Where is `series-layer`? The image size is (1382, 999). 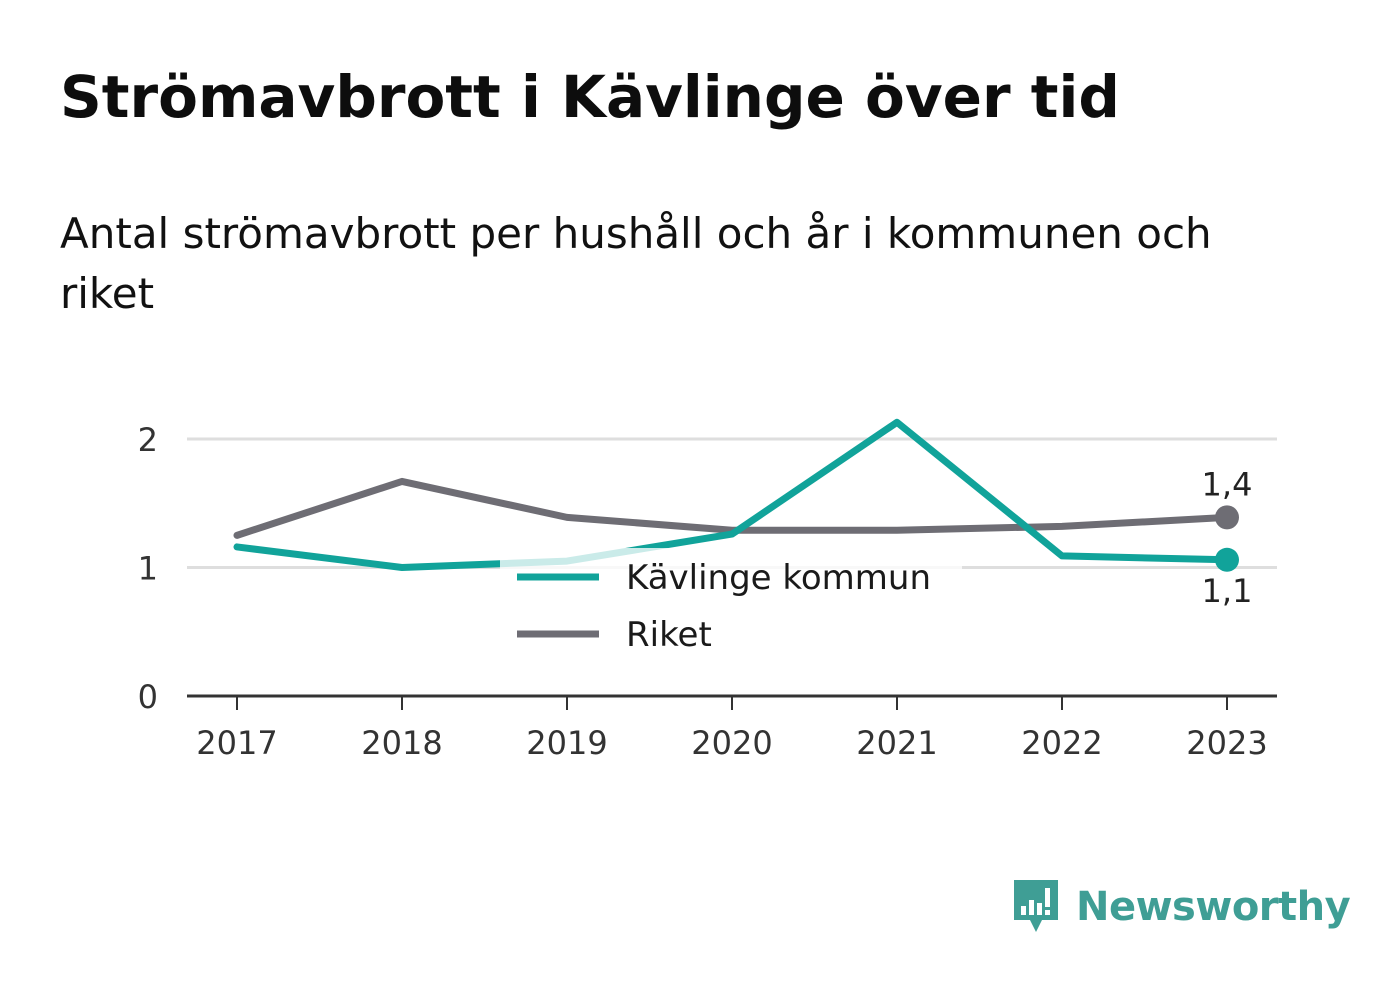 series-layer is located at coordinates (736, 495).